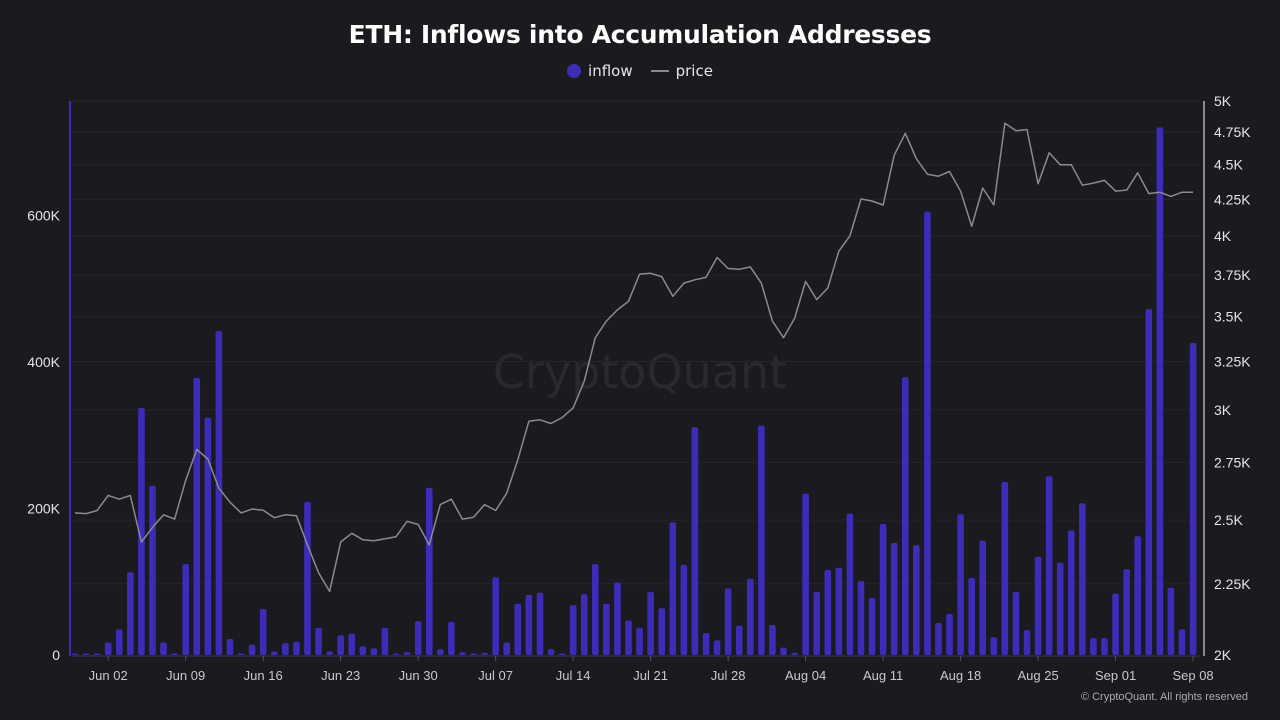 This screenshot has height=720, width=1280. I want to click on legend-label-inflow: inflow, so click(610, 71).